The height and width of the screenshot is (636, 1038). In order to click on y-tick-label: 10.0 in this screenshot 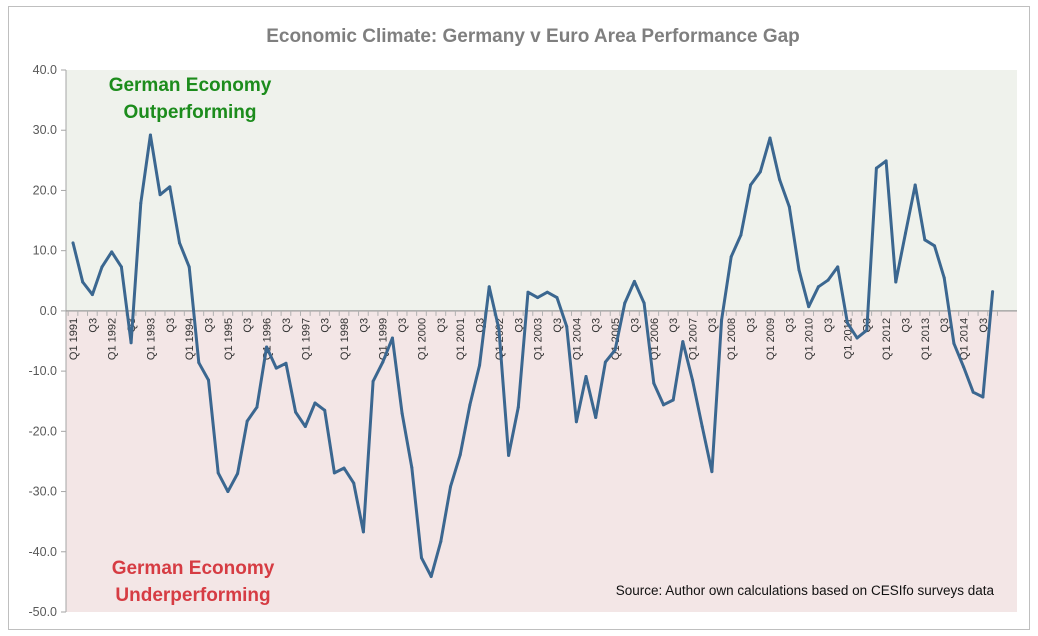, I will do `click(45, 251)`.